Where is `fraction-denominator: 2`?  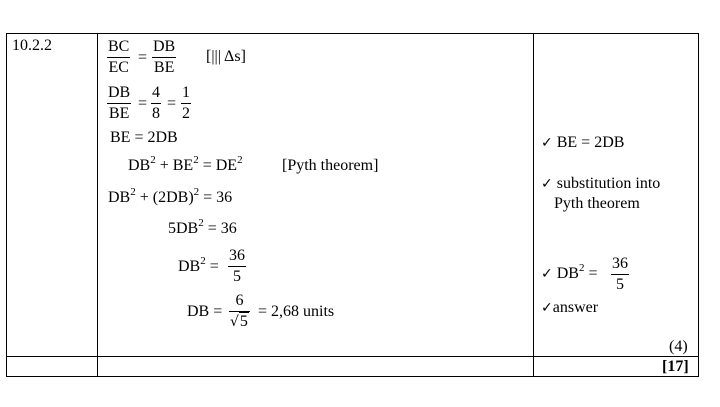
fraction-denominator: 2 is located at coordinates (186, 113).